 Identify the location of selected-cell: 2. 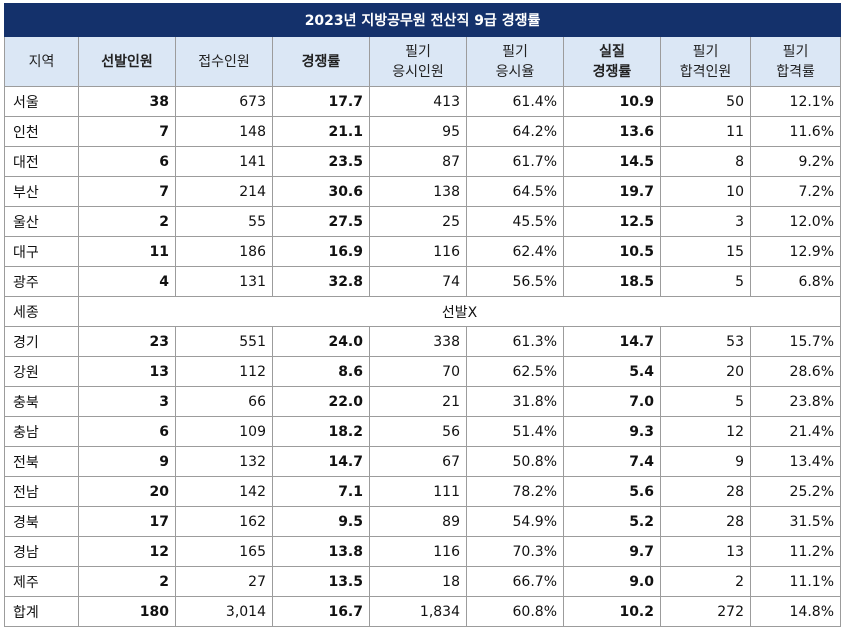
(127, 221).